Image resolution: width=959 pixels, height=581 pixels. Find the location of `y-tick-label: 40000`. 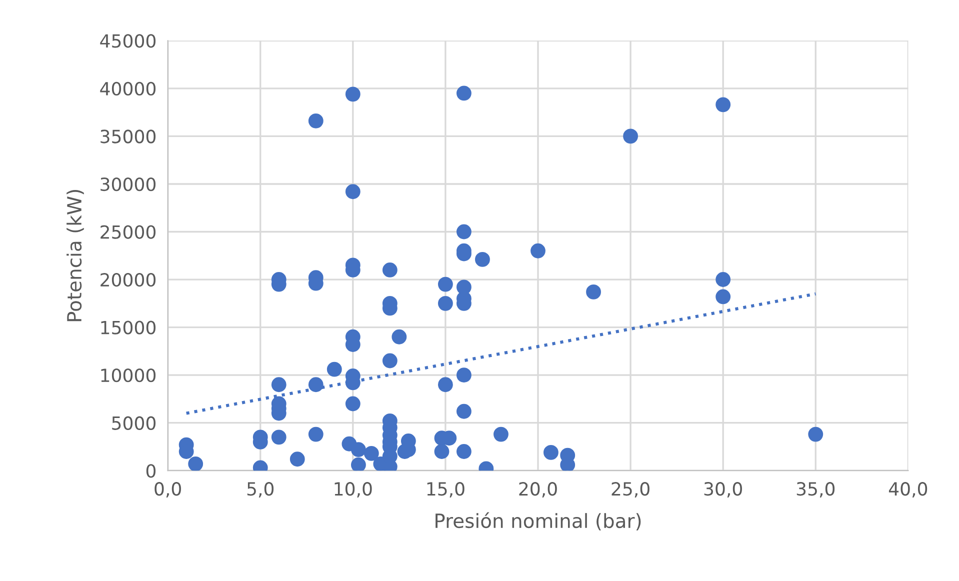

y-tick-label: 40000 is located at coordinates (128, 89).